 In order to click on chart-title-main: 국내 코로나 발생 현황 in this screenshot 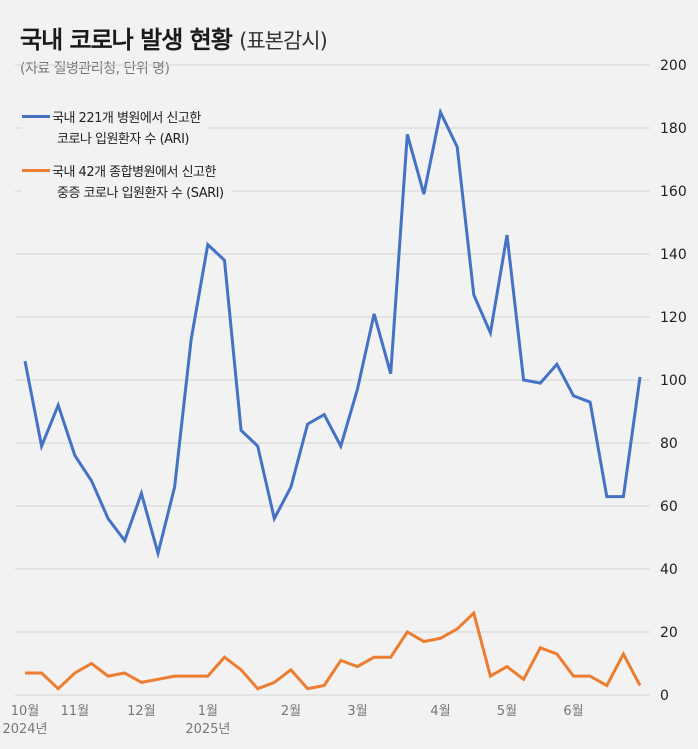, I will do `click(126, 40)`.